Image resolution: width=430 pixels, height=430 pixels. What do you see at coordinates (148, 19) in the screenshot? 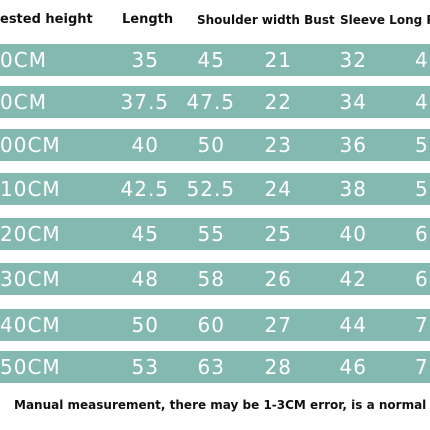
I see `header-length: Length` at bounding box center [148, 19].